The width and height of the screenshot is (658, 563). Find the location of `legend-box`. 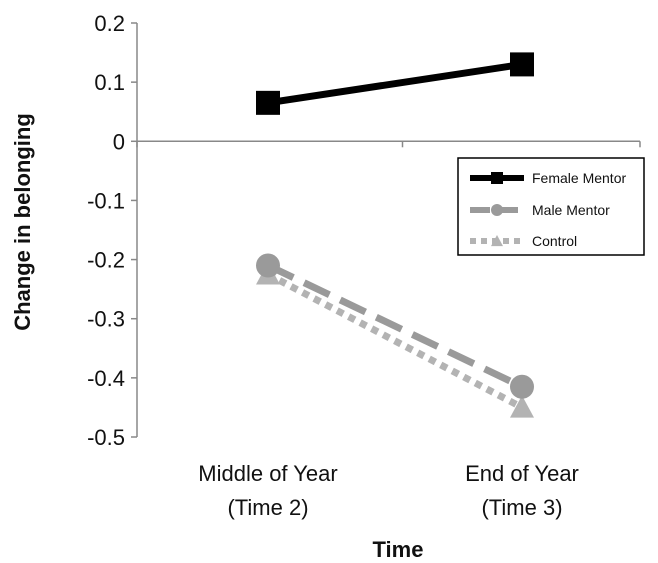

legend-box is located at coordinates (551, 206).